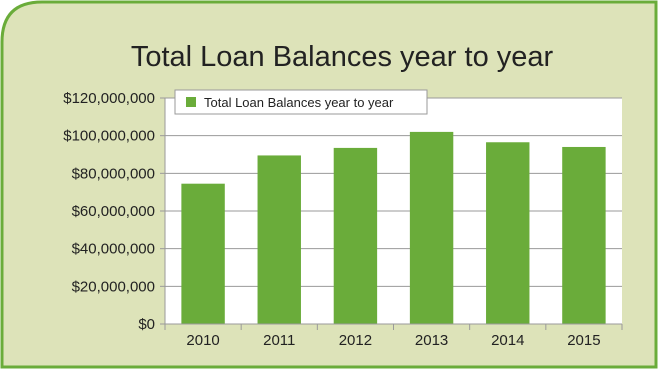 The width and height of the screenshot is (659, 369). I want to click on x-tick-label: 2014, so click(507, 340).